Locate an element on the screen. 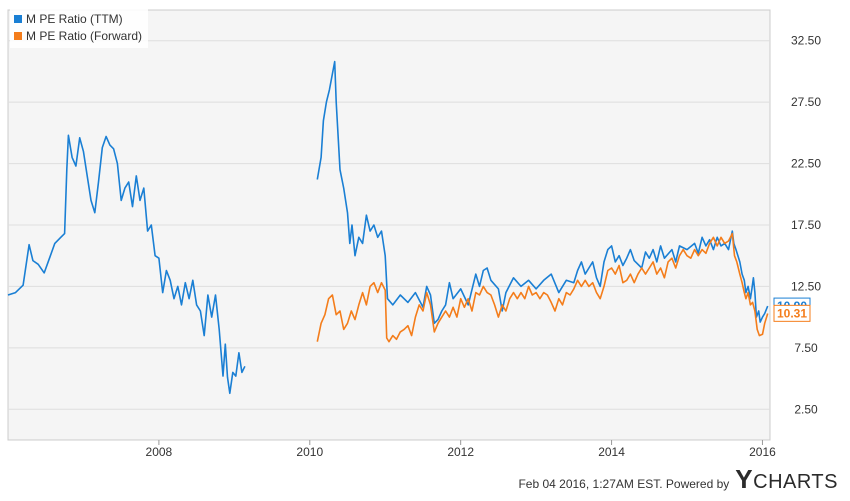 The height and width of the screenshot is (501, 850). legend-item-ttm: M PE Ratio (TTM) is located at coordinates (78, 18).